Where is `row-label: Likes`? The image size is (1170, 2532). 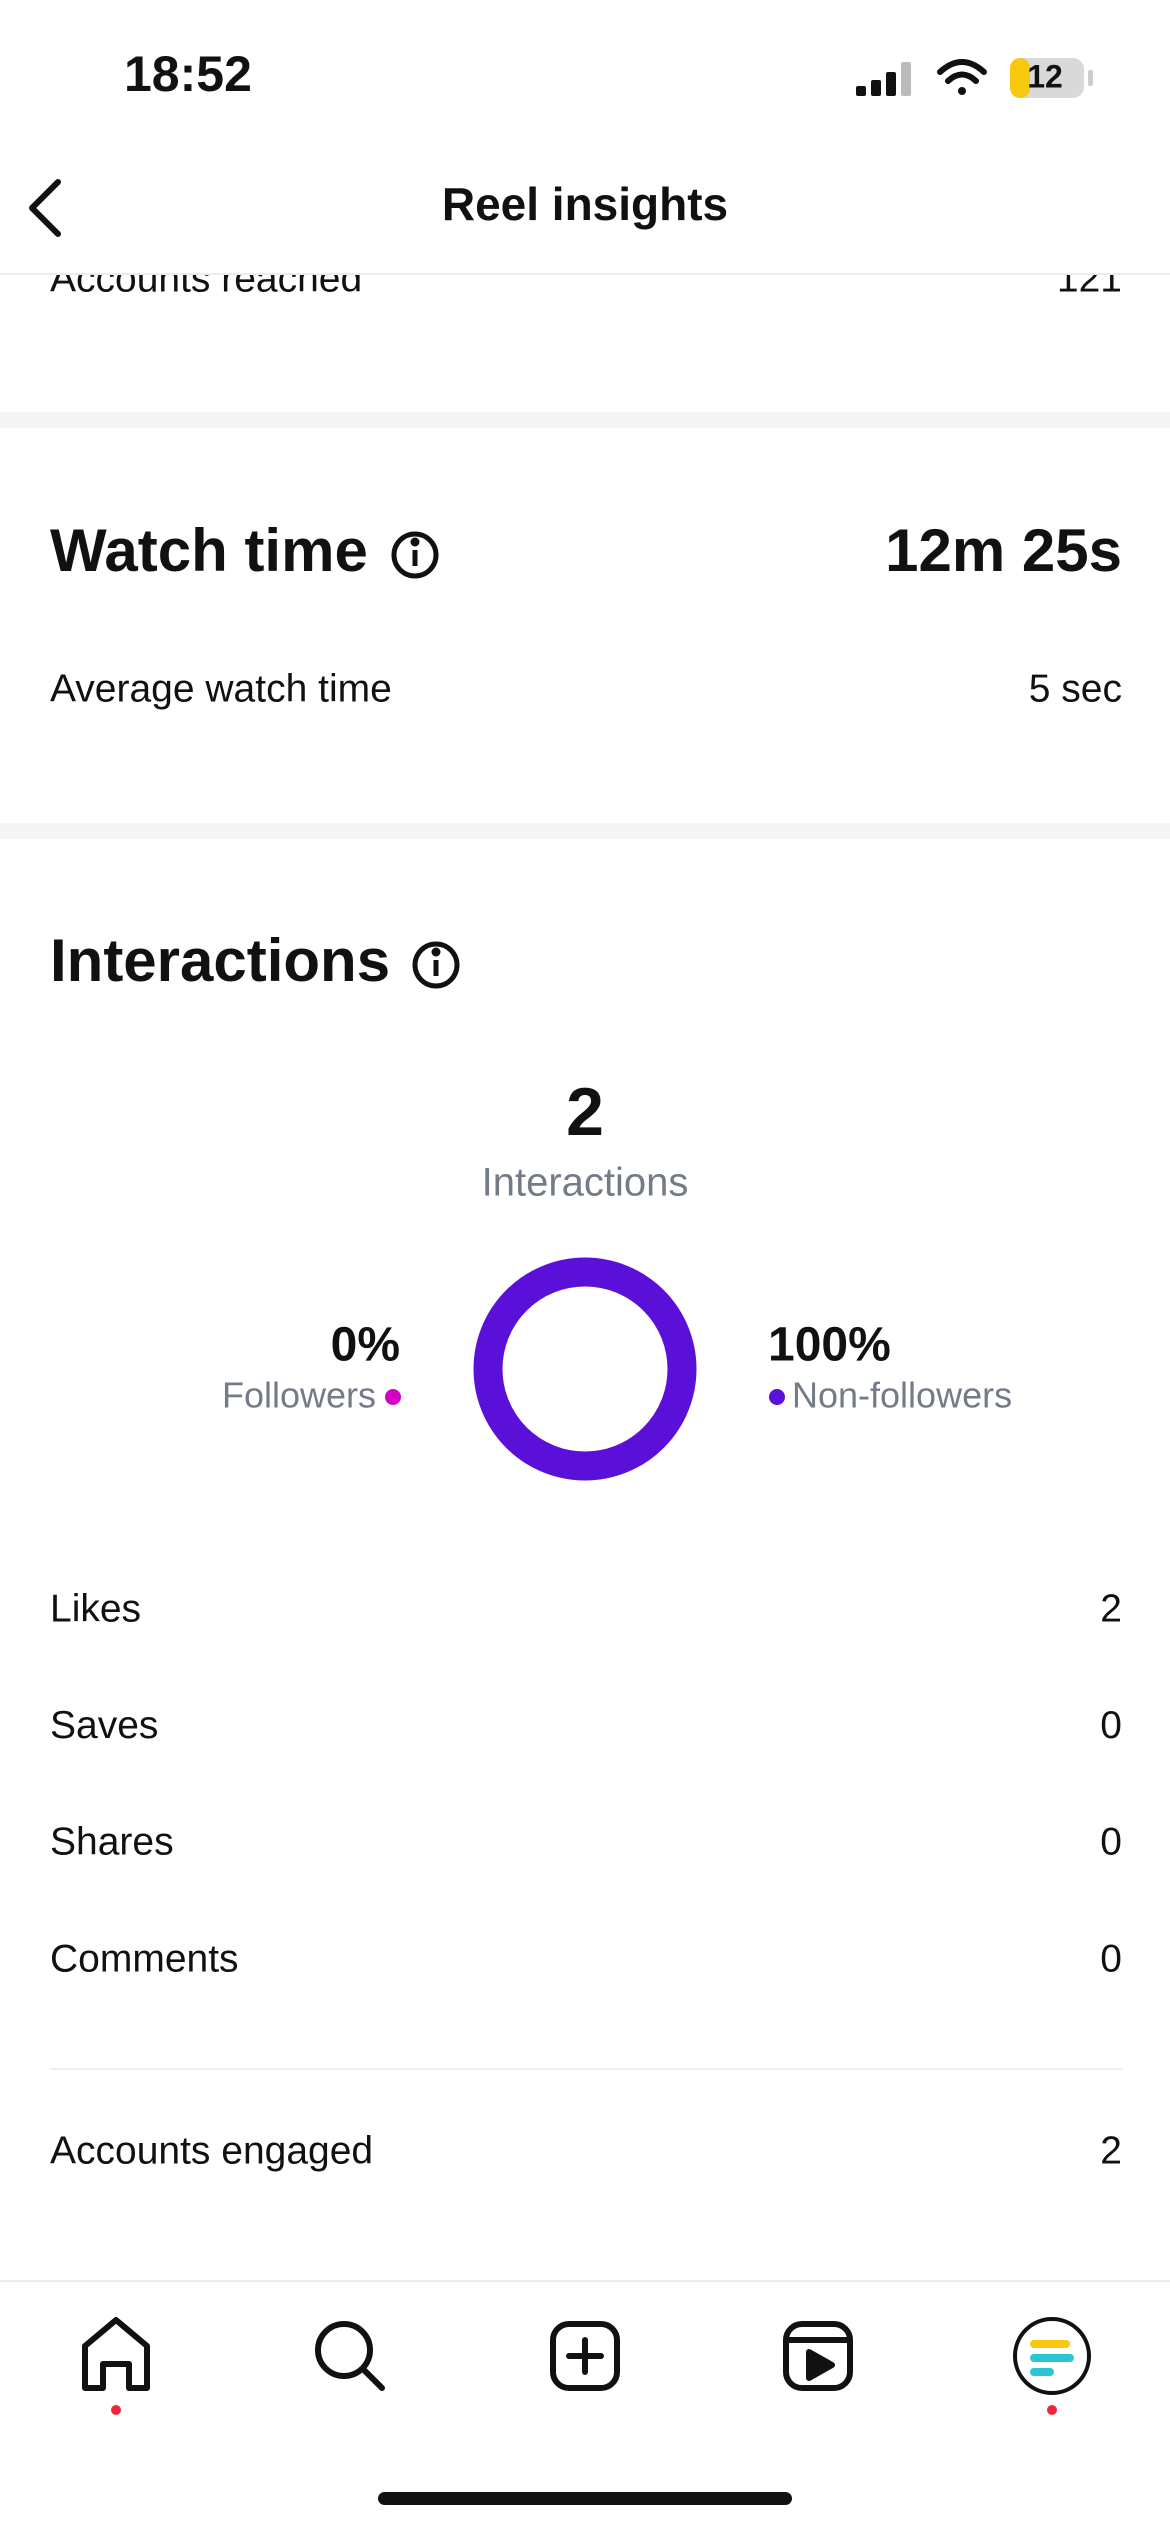
row-label: Likes is located at coordinates (95, 1608).